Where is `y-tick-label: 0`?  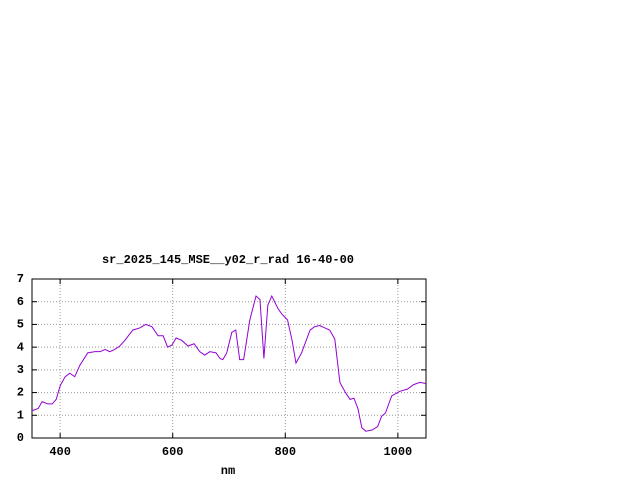 y-tick-label: 0 is located at coordinates (20, 438).